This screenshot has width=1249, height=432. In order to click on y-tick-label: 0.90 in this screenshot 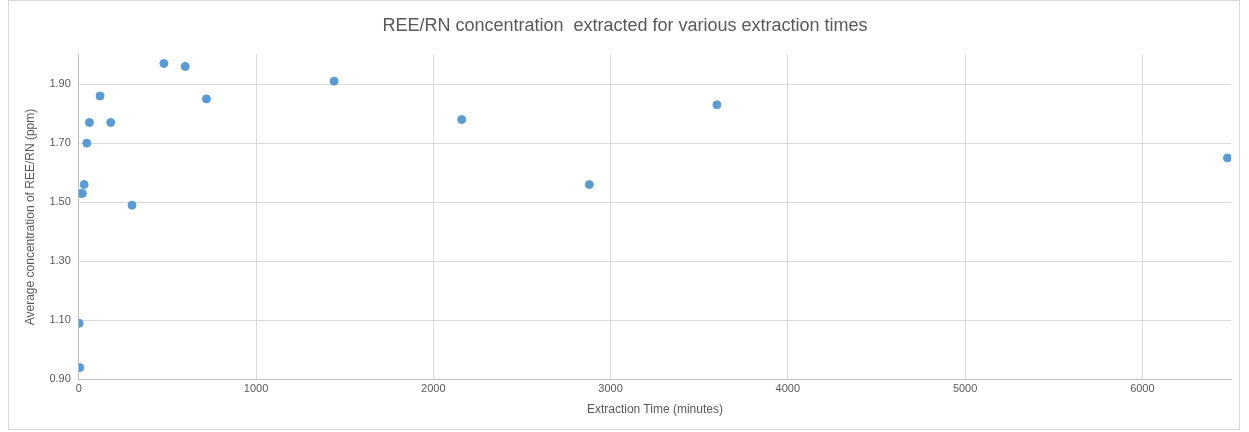, I will do `click(60, 378)`.